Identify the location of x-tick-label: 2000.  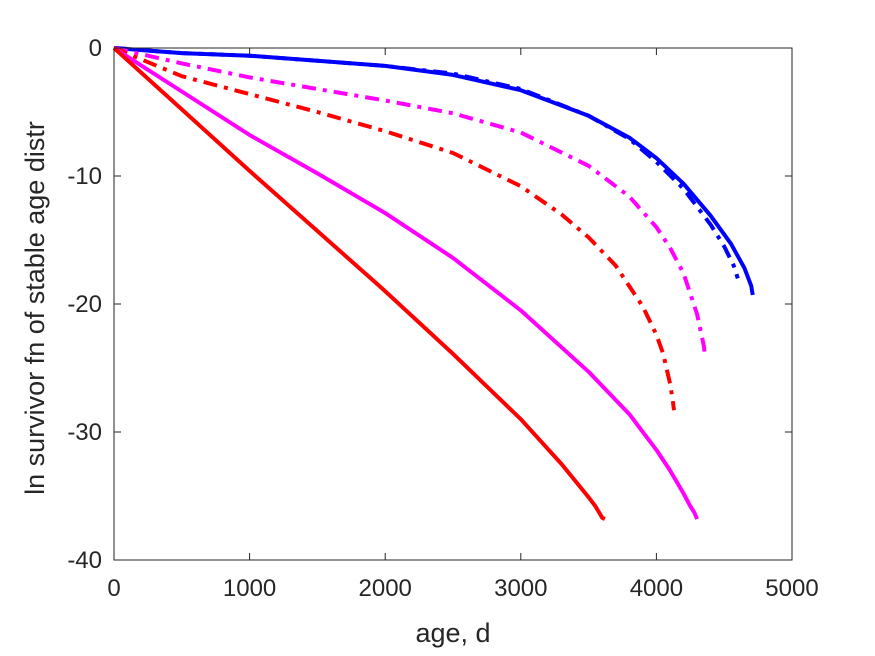
(385, 588).